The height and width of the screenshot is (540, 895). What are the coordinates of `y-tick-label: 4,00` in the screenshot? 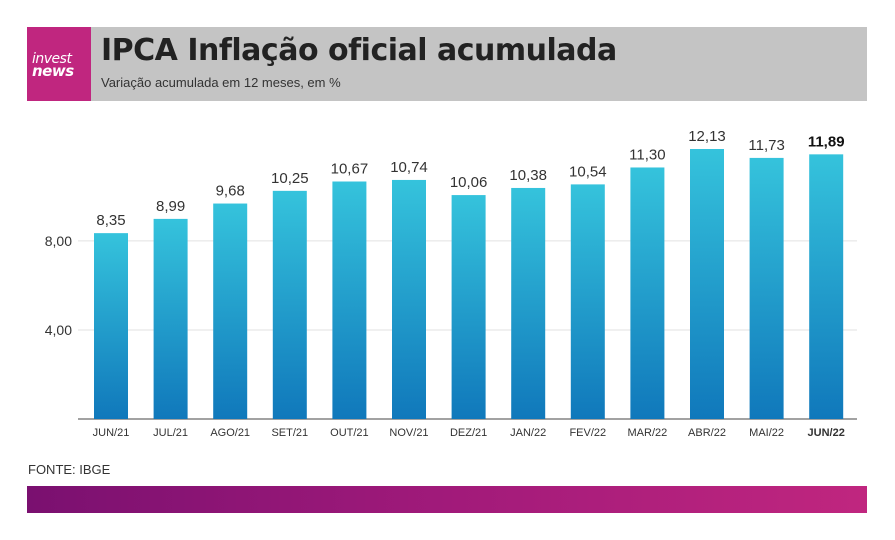 It's located at (58, 330).